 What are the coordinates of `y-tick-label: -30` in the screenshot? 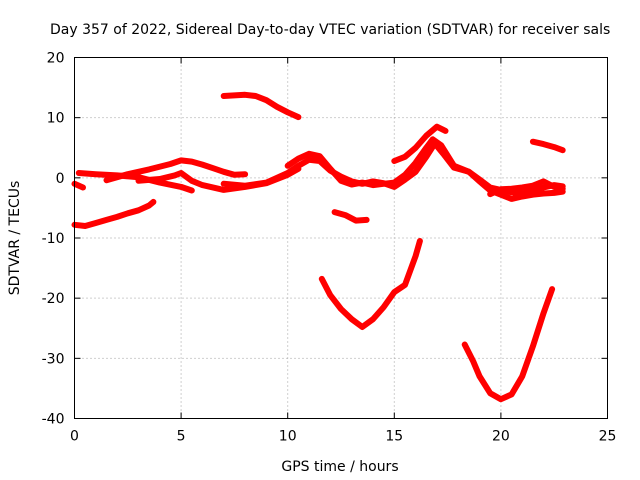 It's located at (53, 359).